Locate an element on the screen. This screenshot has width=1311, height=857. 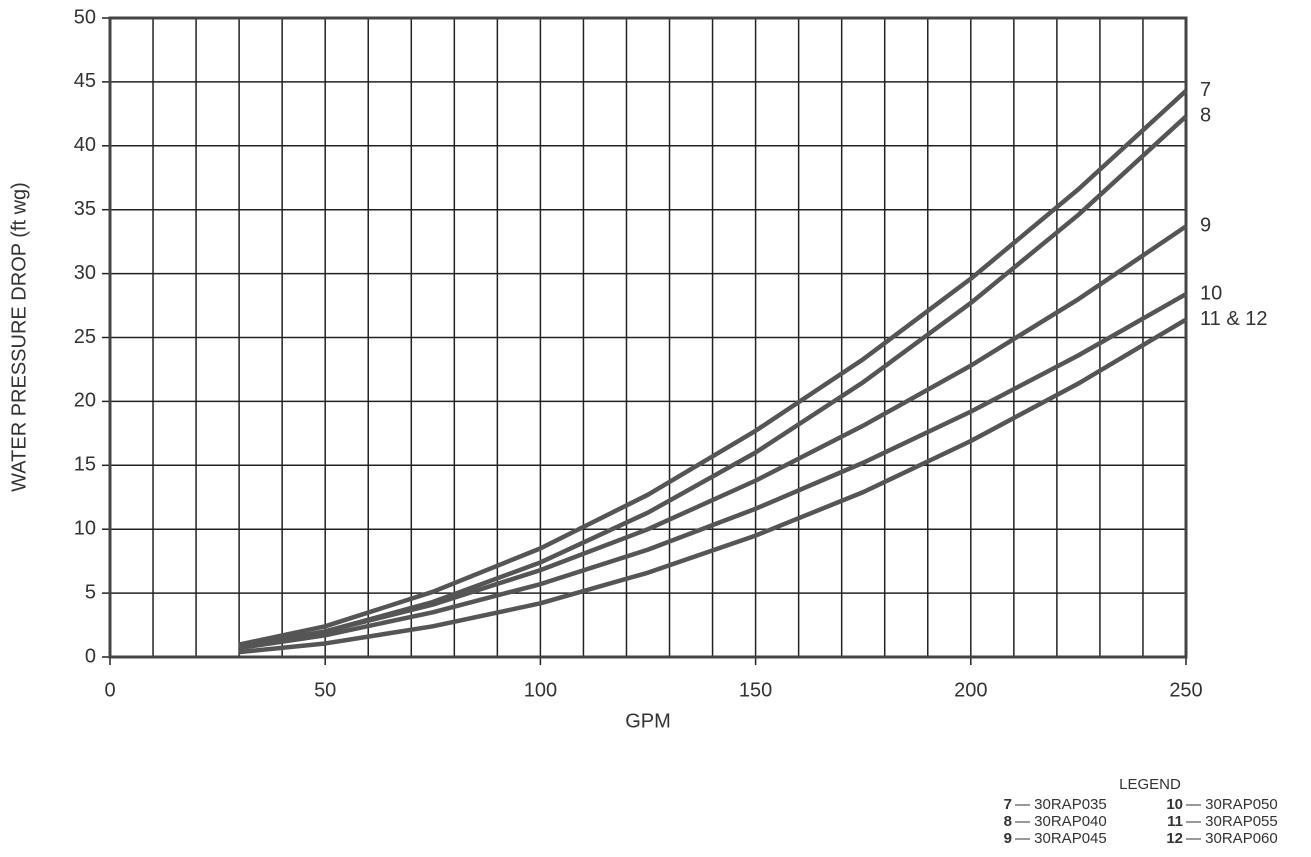
y-tick-label: 45 is located at coordinates (85, 81).